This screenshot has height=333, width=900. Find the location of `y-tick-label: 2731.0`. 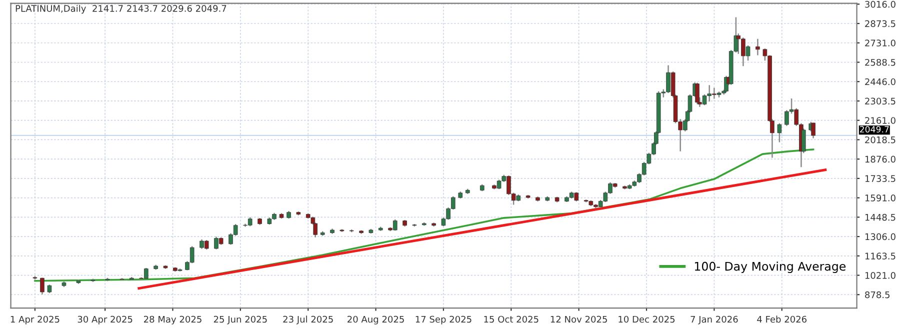

y-tick-label: 2731.0 is located at coordinates (880, 43).